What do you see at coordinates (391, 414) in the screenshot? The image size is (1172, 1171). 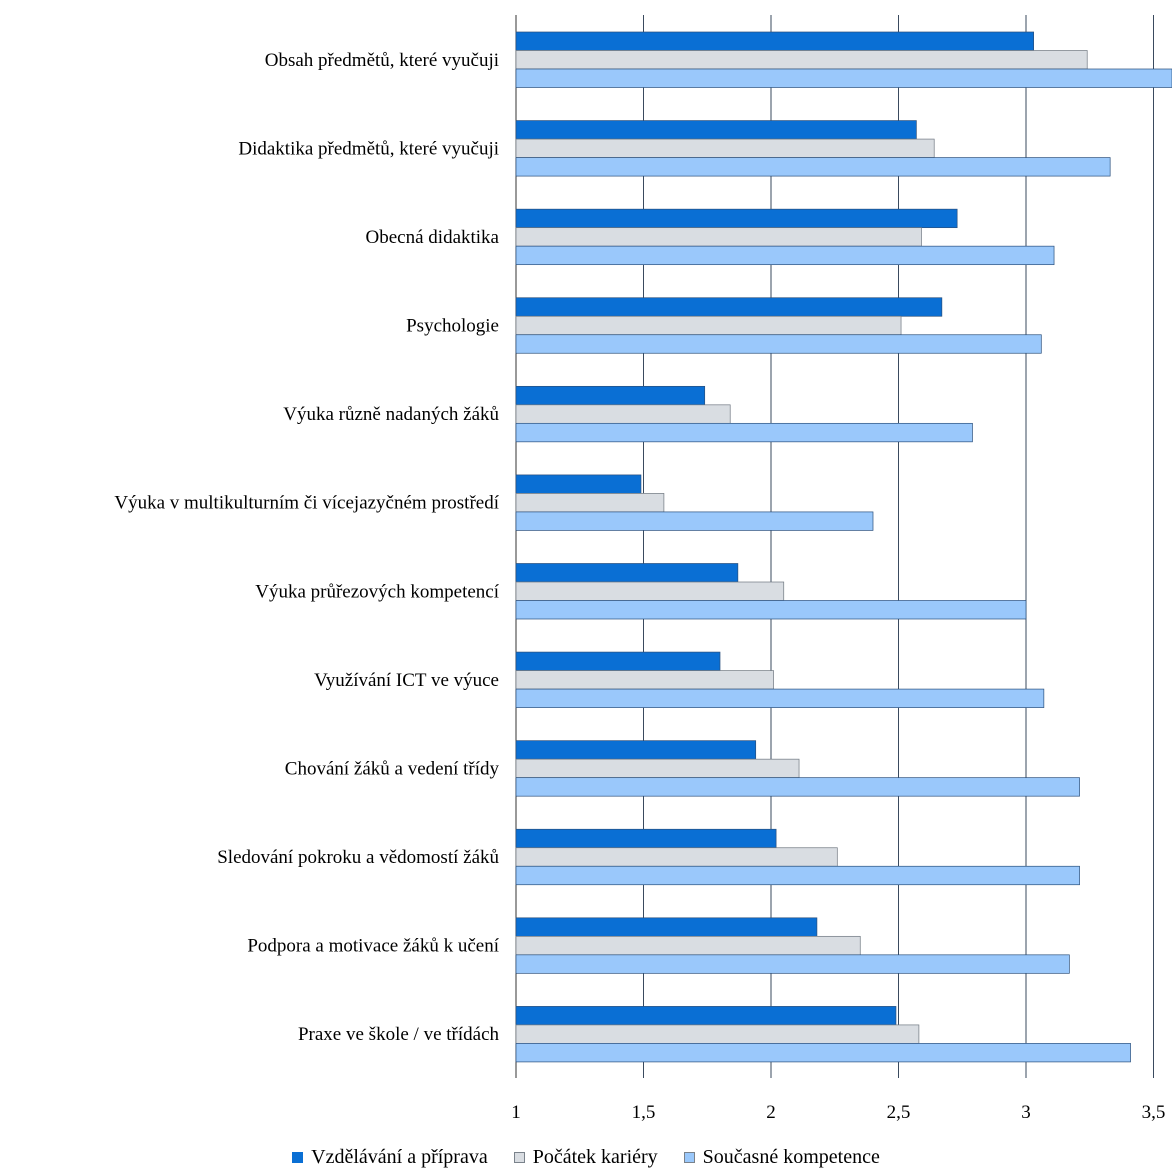 I see `category-label: Výuka různě nadaných žáků` at bounding box center [391, 414].